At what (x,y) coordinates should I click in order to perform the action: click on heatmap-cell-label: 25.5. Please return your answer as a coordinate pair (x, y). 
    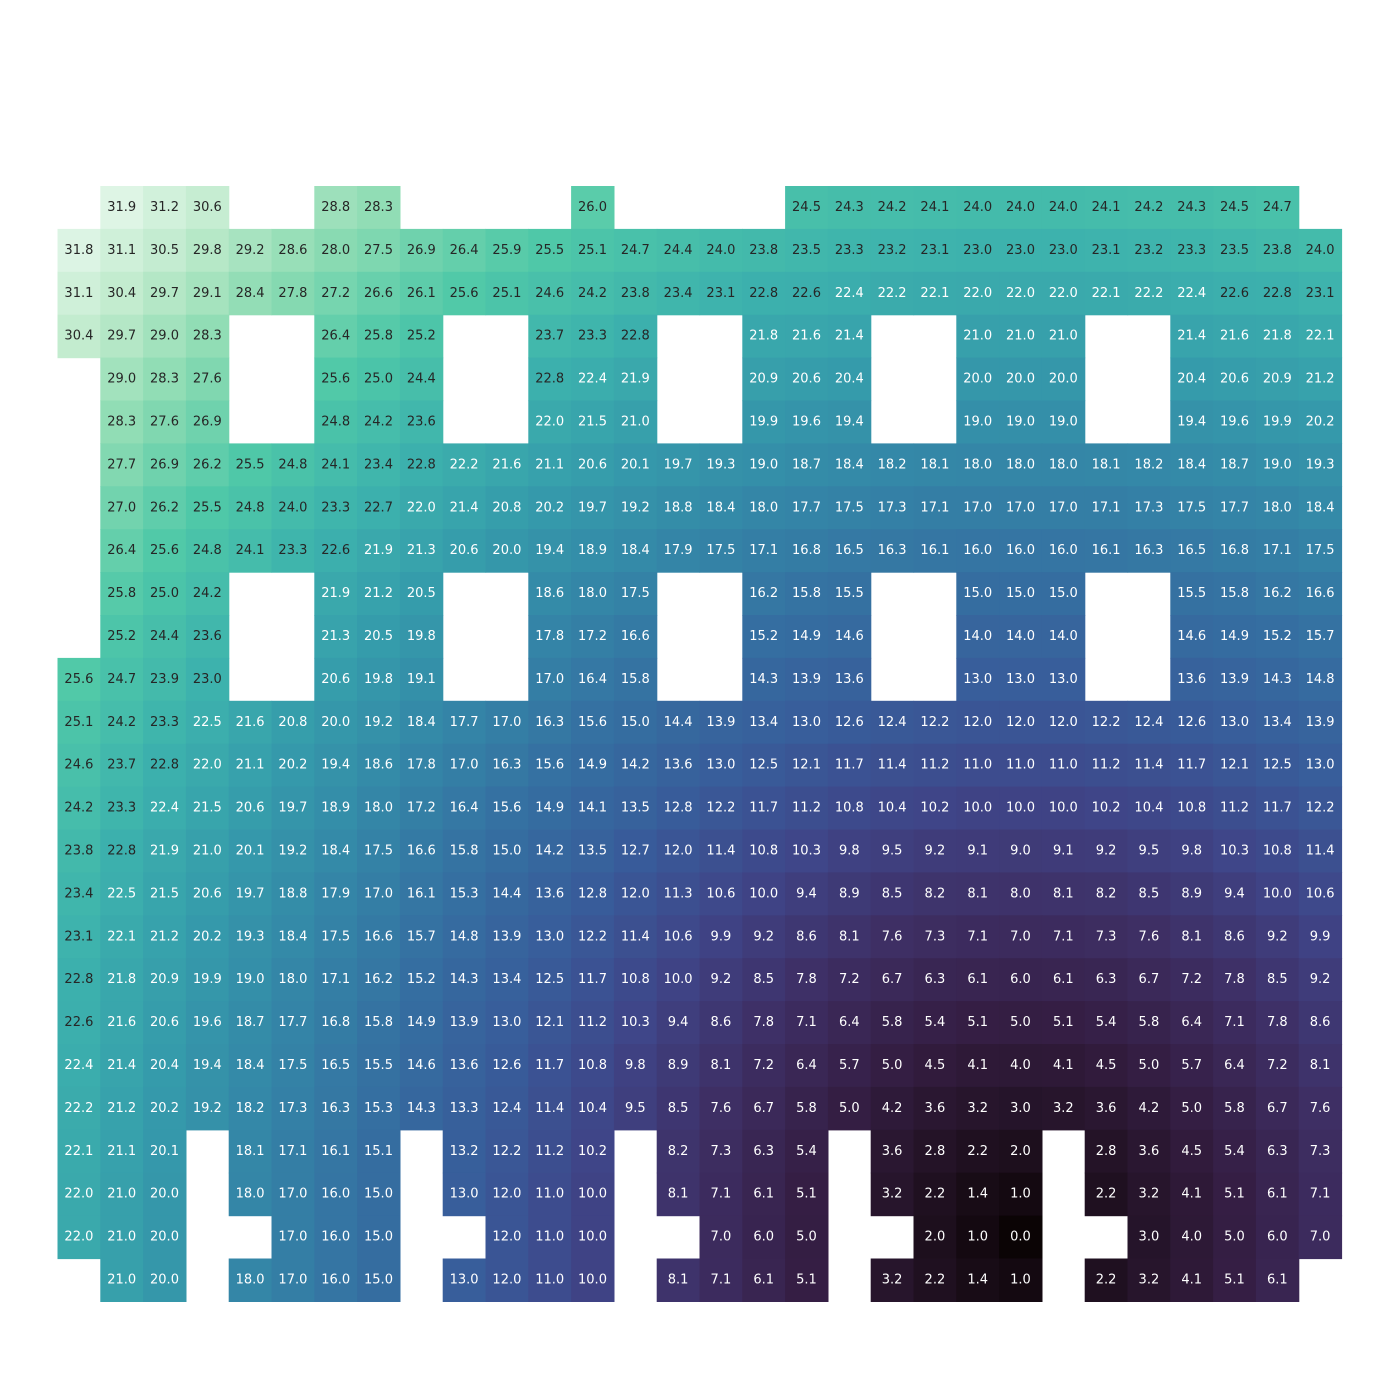
    Looking at the image, I should click on (549, 250).